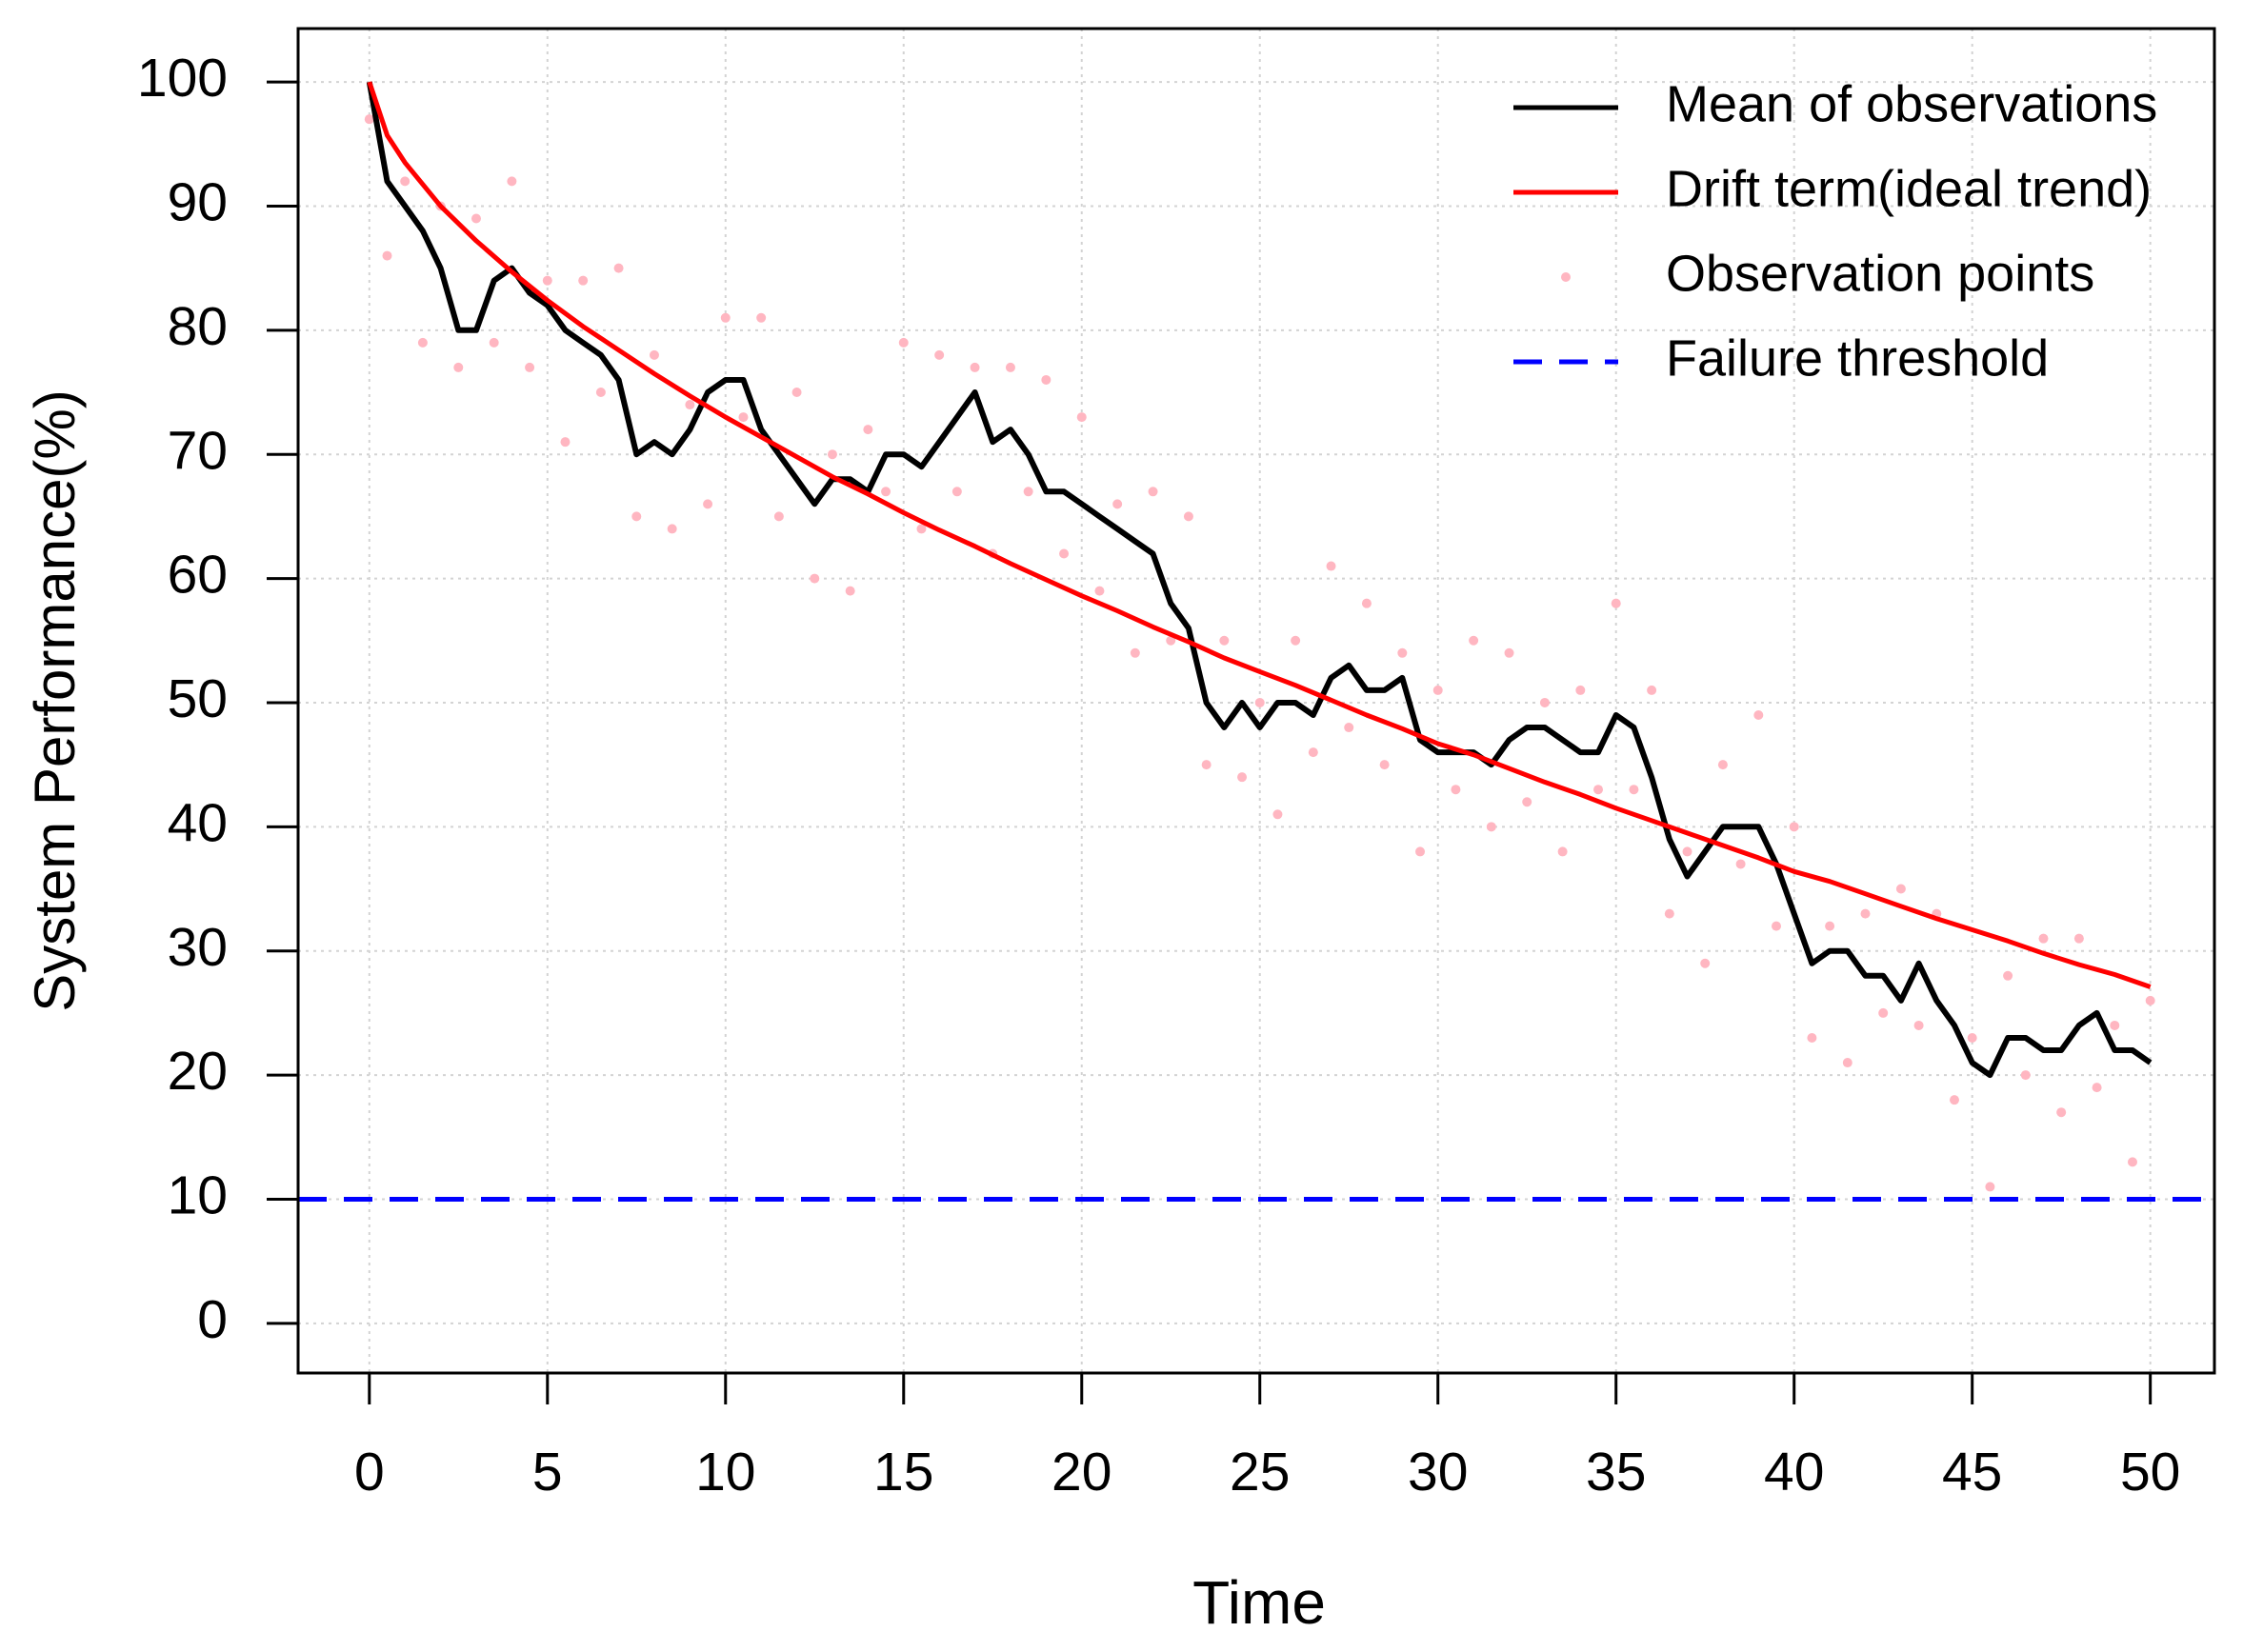  I want to click on y-tick-label: 40, so click(198, 822).